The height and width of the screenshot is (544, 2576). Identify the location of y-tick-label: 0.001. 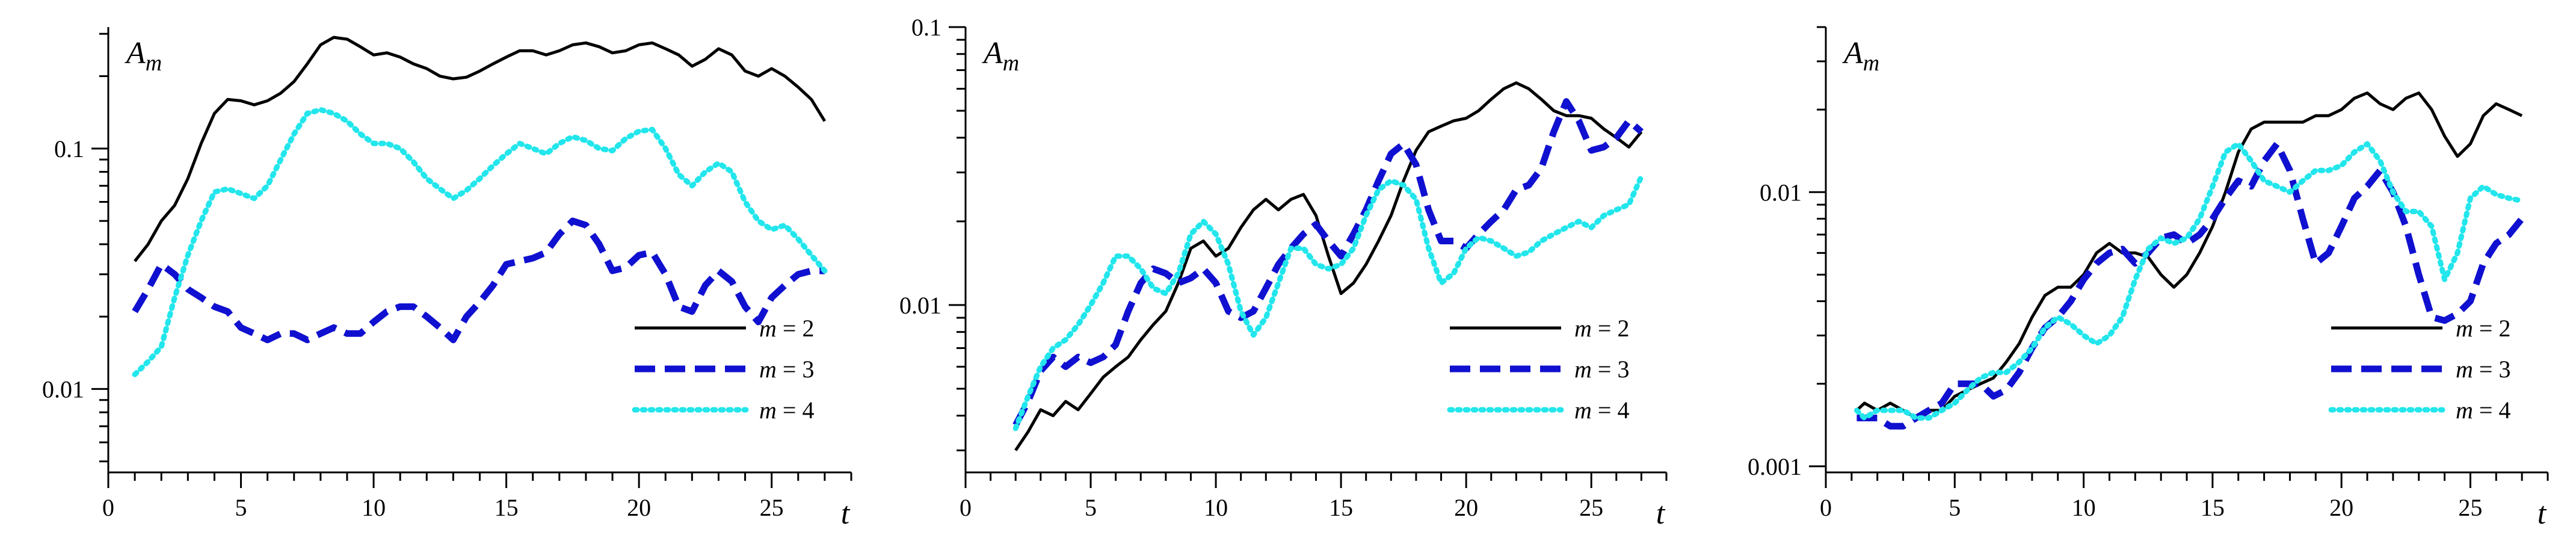
(1775, 467).